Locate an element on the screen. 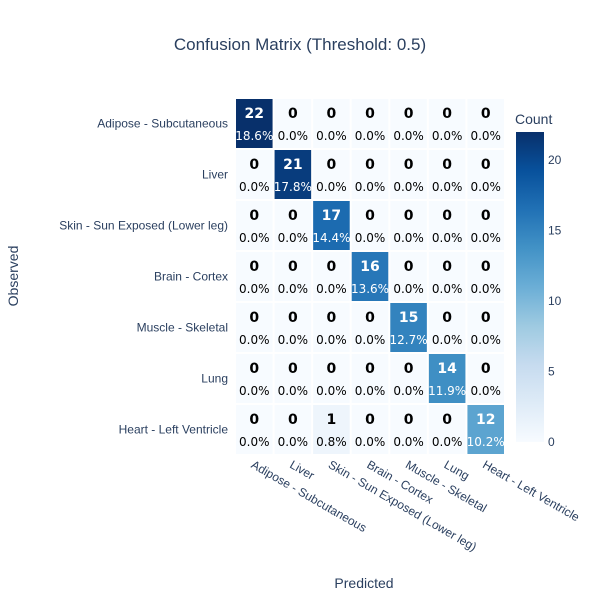  cell-count-label: 12 is located at coordinates (485, 420).